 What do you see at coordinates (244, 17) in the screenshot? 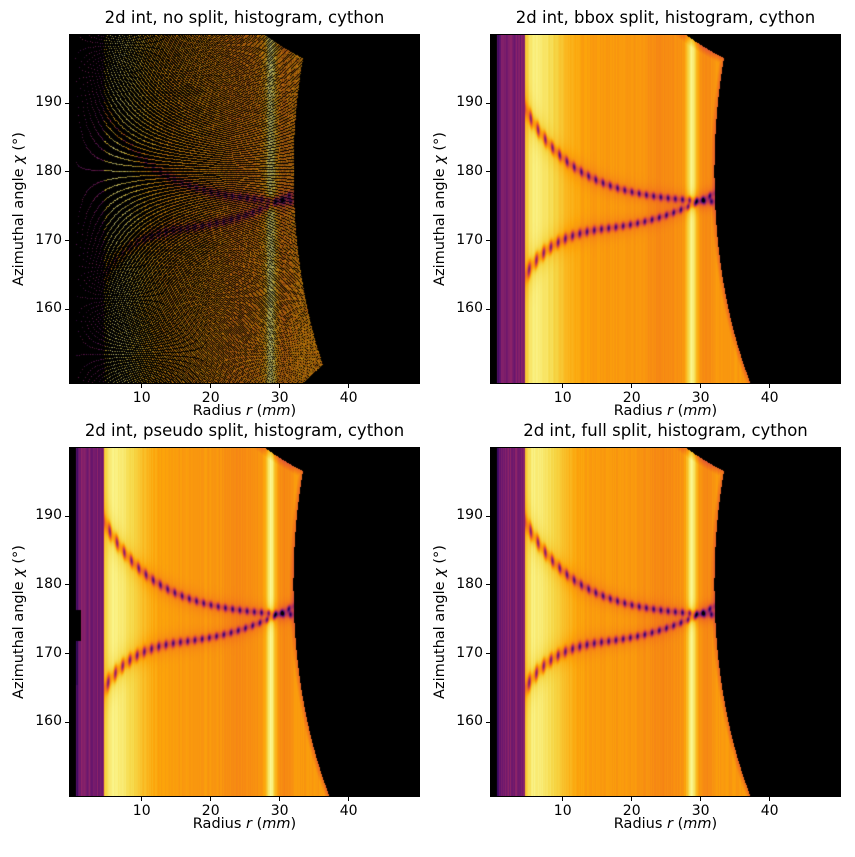
I see `plot-title: 2d int, no split, histogram, cython` at bounding box center [244, 17].